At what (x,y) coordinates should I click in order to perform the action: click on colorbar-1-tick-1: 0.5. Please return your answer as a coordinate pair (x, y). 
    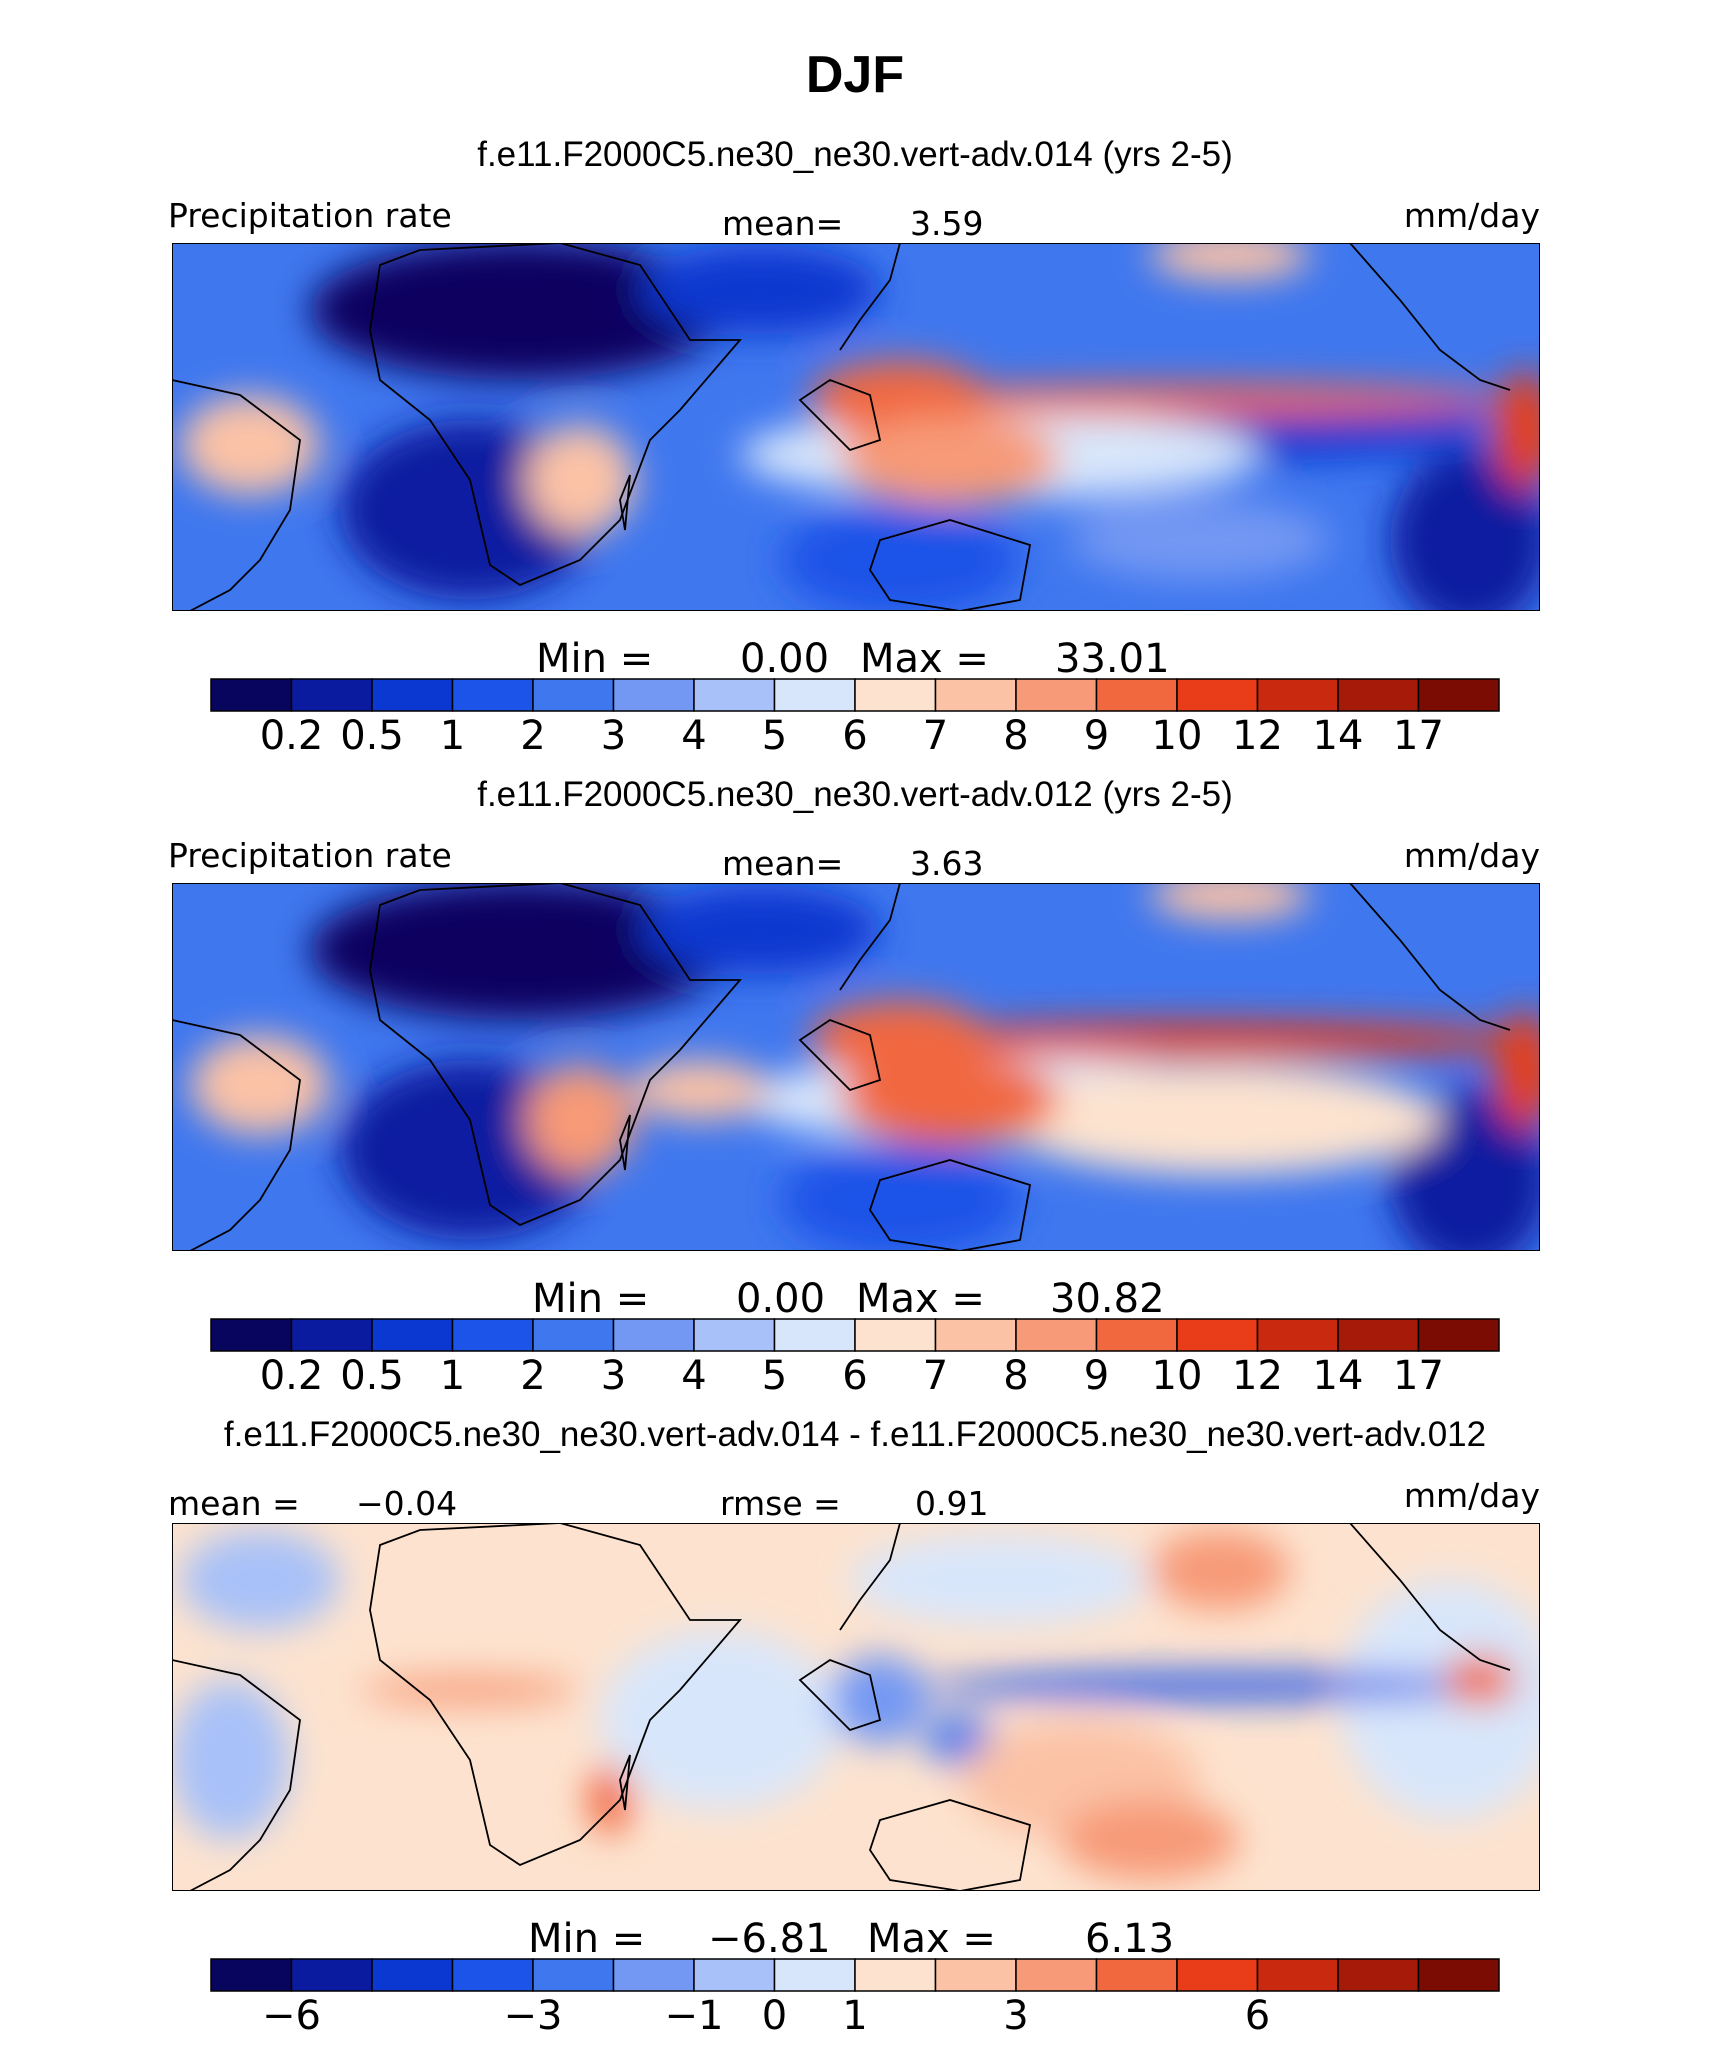
    Looking at the image, I should click on (372, 736).